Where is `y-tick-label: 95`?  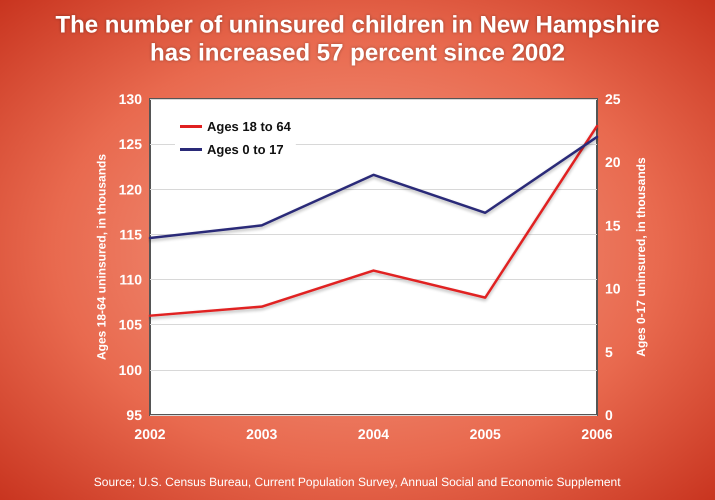 y-tick-label: 95 is located at coordinates (134, 415).